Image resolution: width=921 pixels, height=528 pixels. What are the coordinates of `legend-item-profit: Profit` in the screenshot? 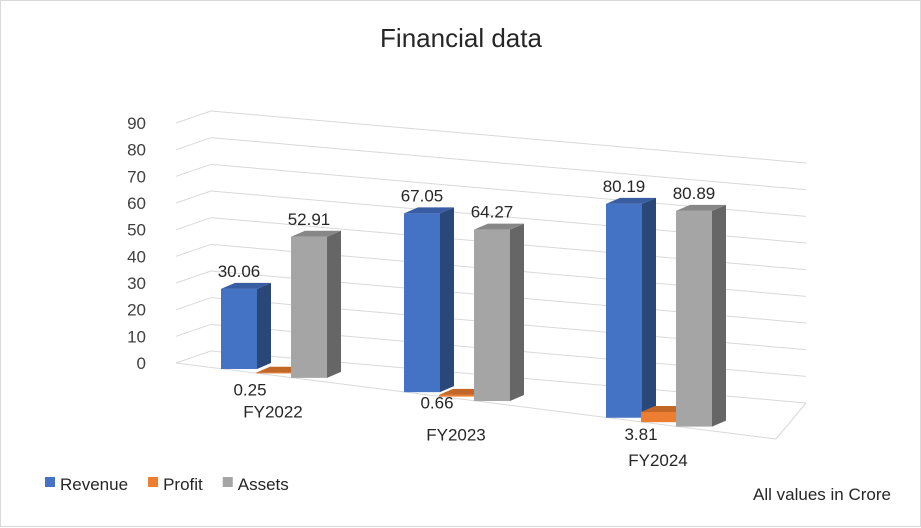 It's located at (175, 484).